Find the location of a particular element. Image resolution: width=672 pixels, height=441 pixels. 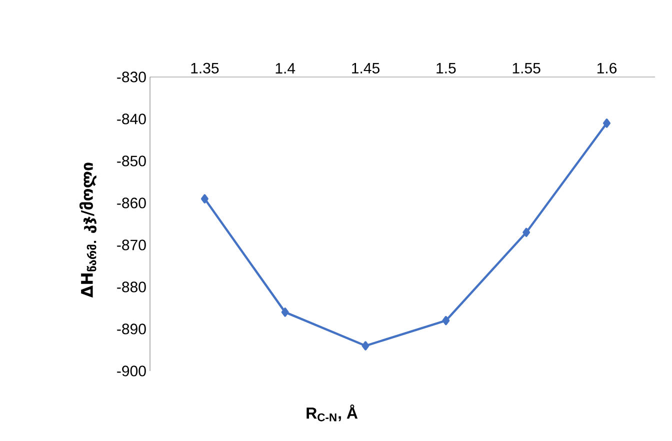

x-tick-label: 1.6 is located at coordinates (607, 68).